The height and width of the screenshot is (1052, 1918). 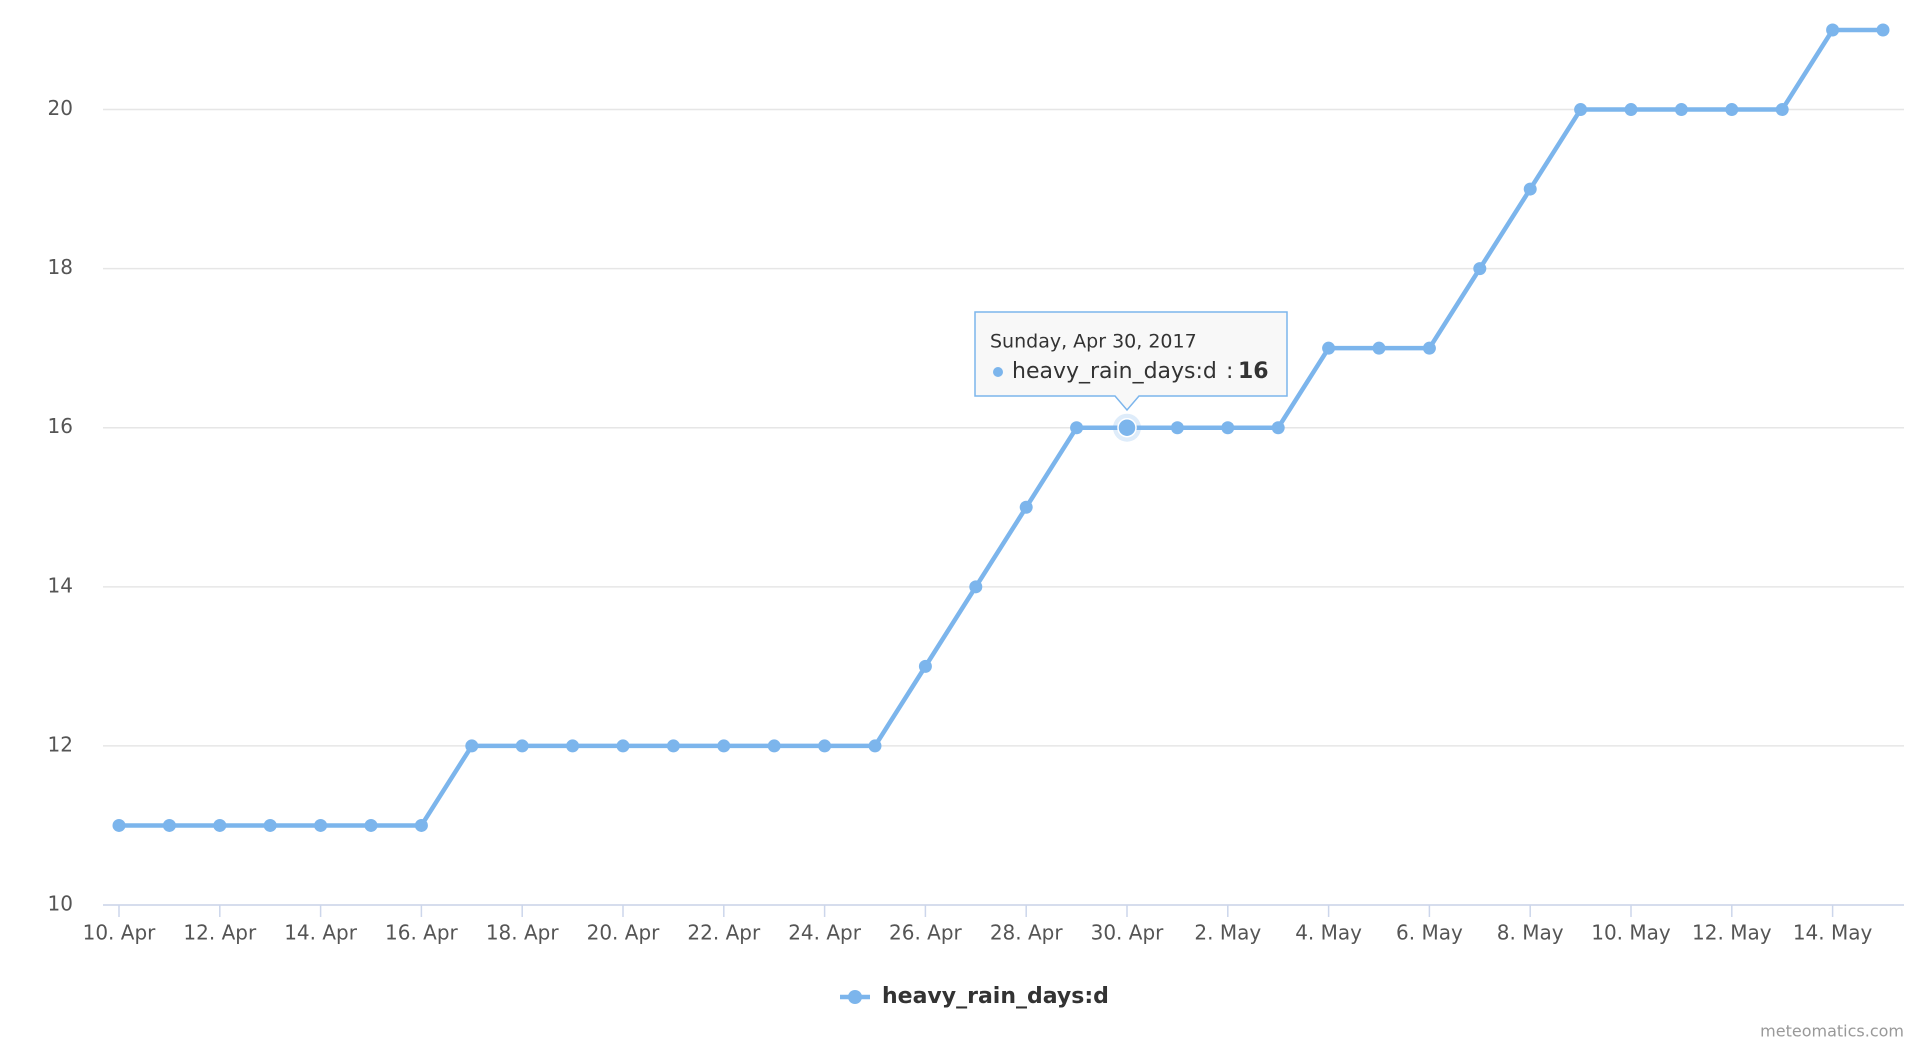 I want to click on y-tick-label: 14, so click(x=60, y=585).